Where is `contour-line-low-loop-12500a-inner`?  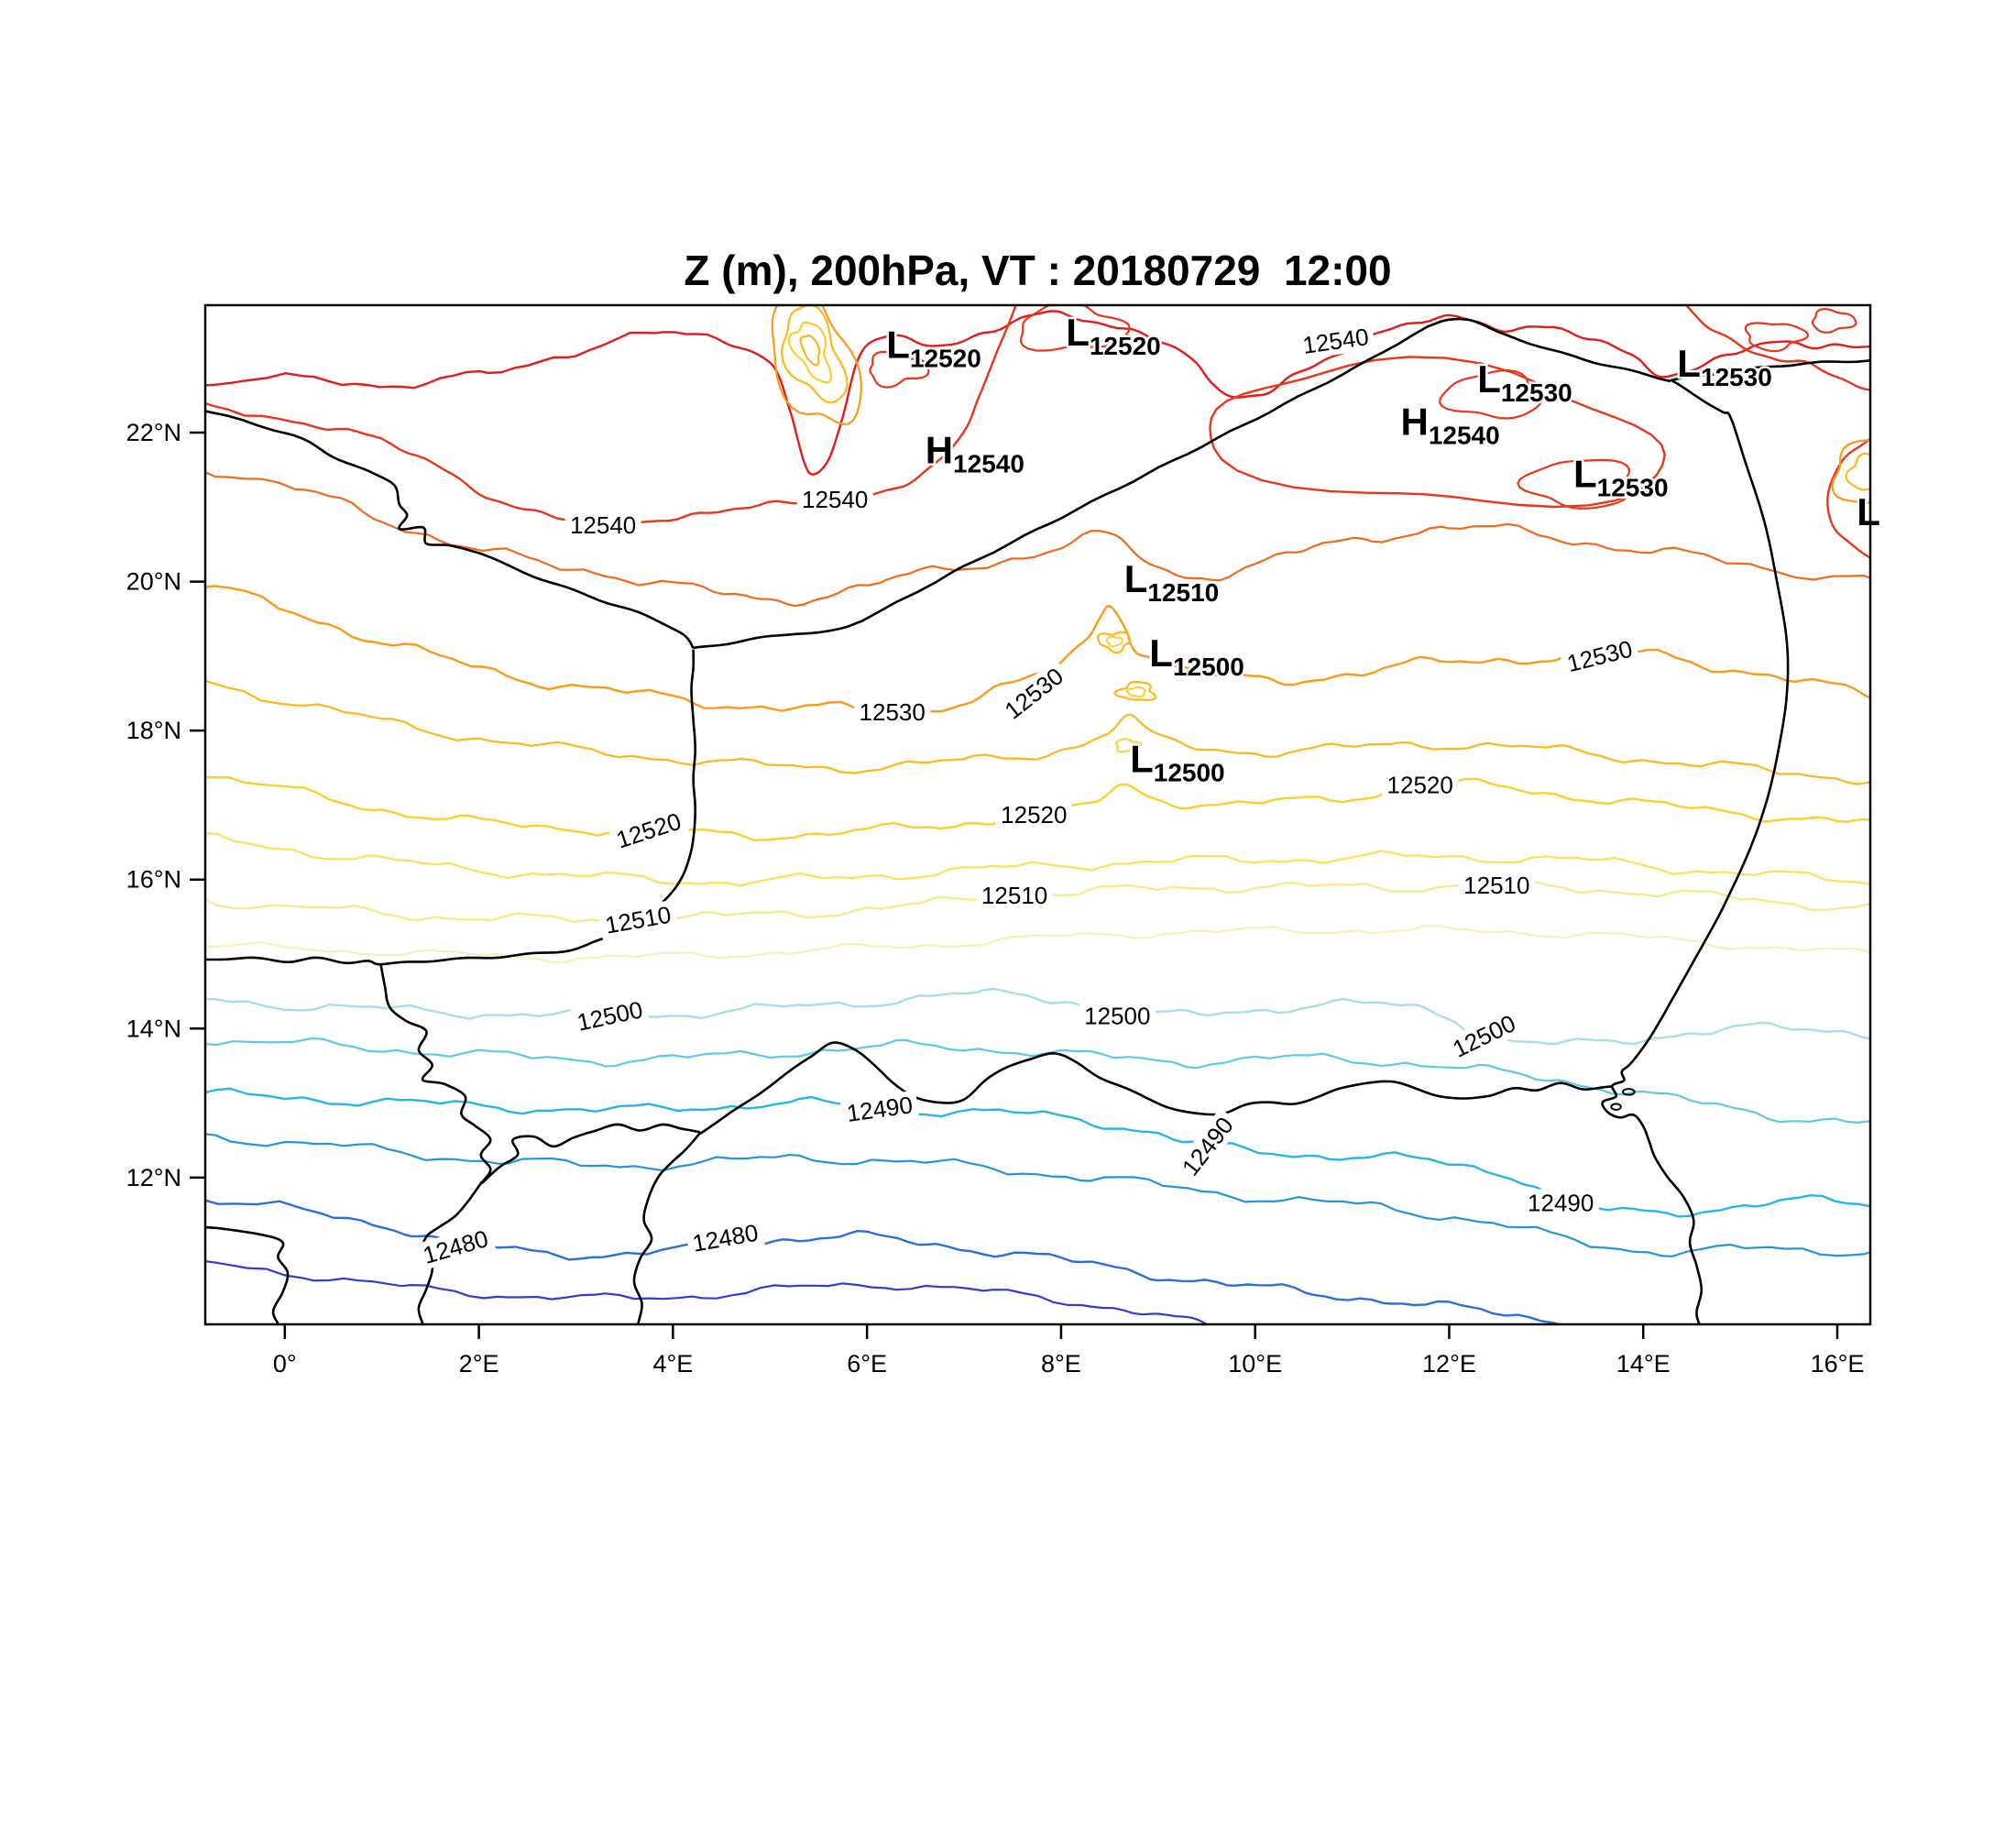
contour-line-low-loop-12500a-inner is located at coordinates (1135, 692).